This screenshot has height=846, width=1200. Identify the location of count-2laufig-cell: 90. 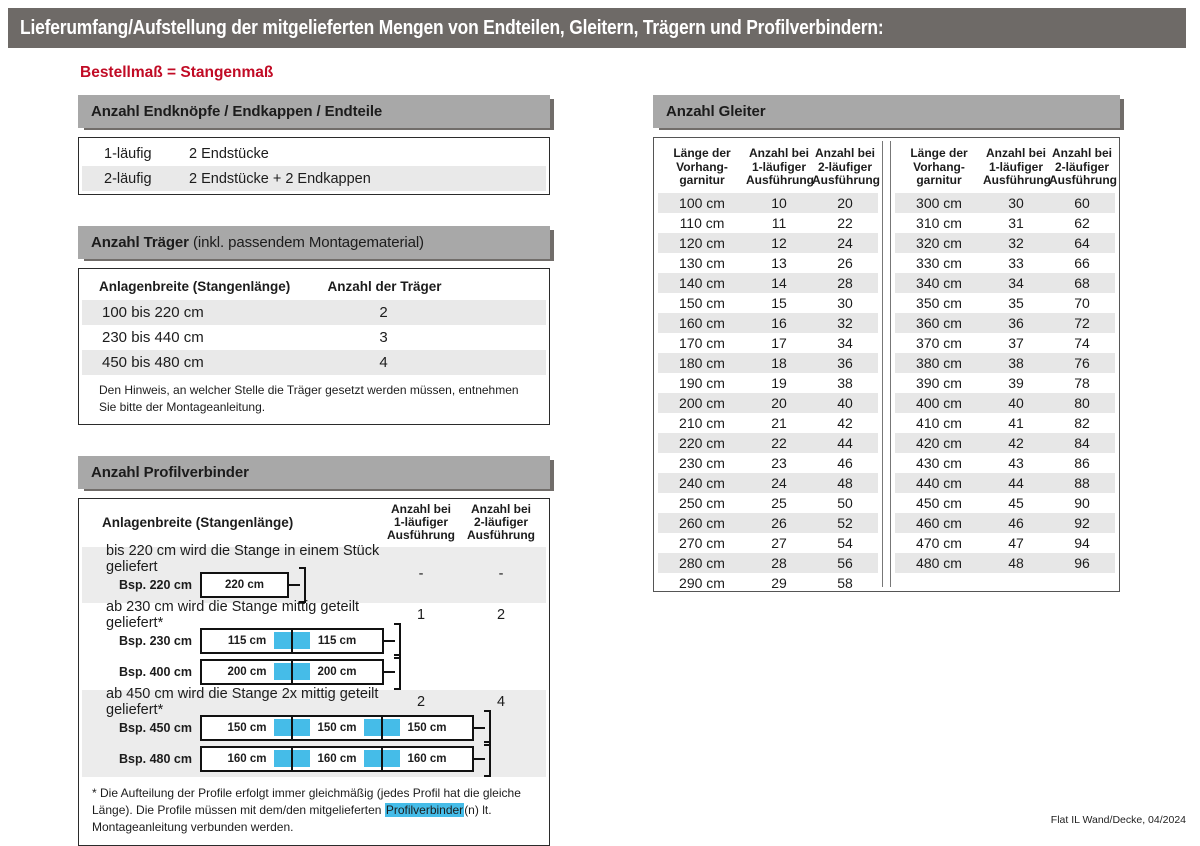
(1082, 502).